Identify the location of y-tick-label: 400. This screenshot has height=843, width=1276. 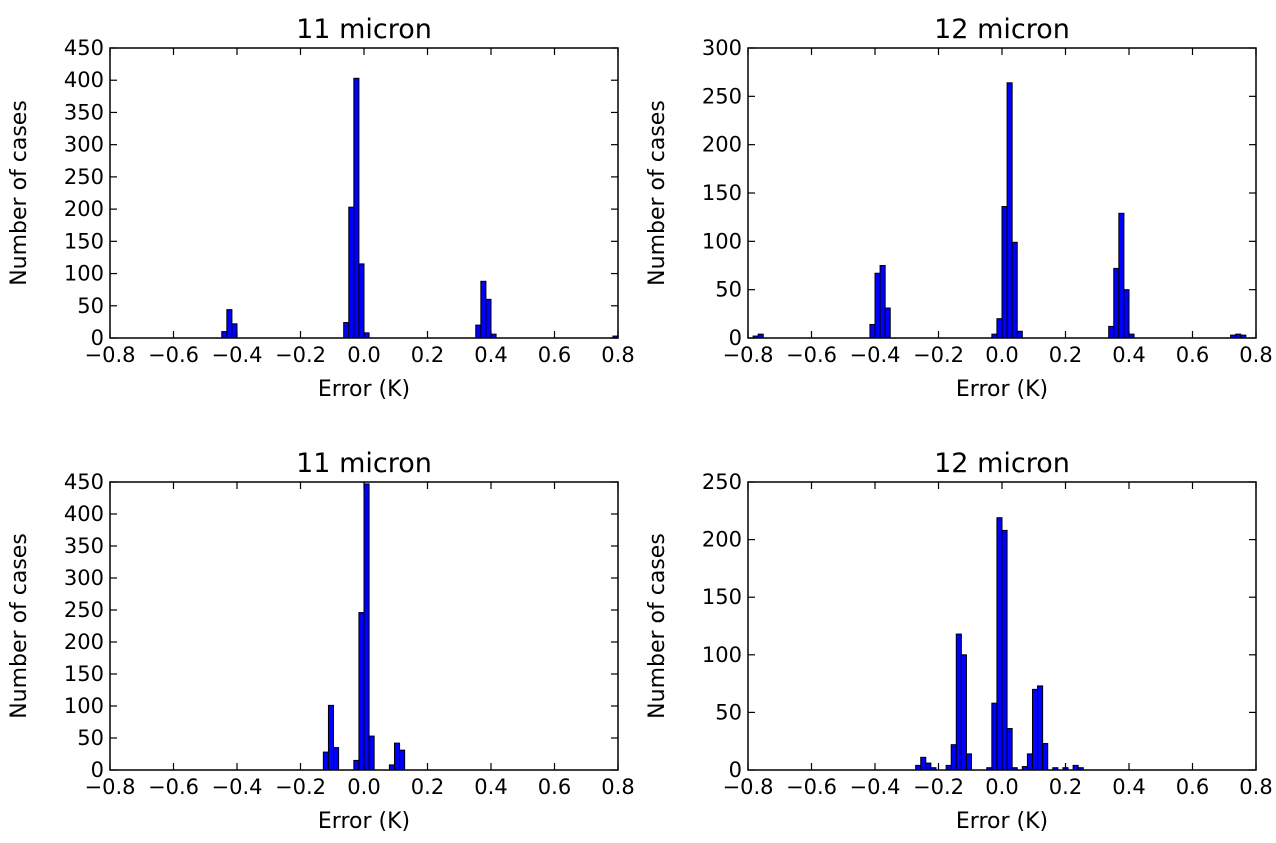
(84, 514).